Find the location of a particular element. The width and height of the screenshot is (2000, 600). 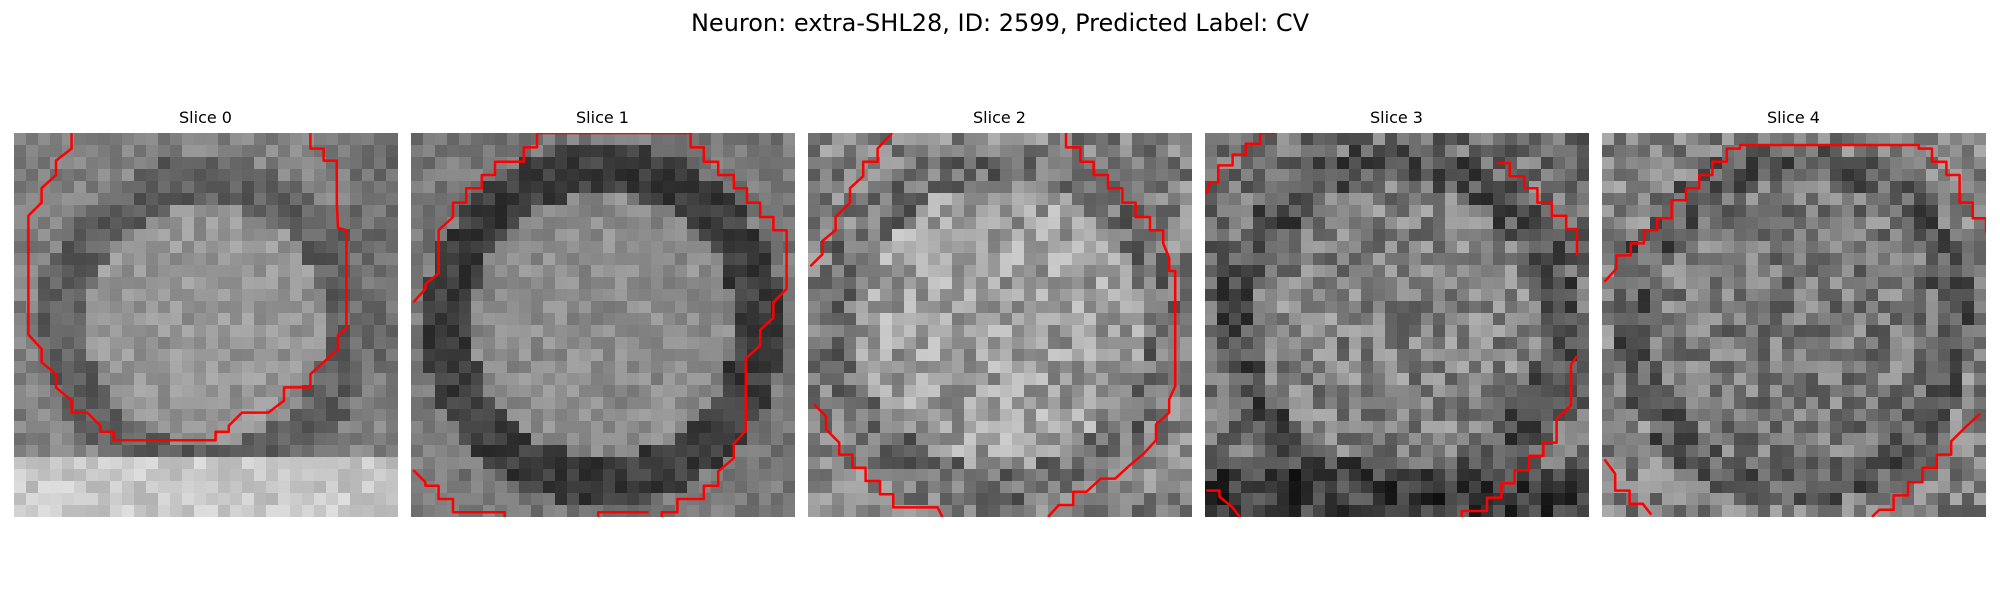

slice-title: Slice 1 is located at coordinates (602, 117).